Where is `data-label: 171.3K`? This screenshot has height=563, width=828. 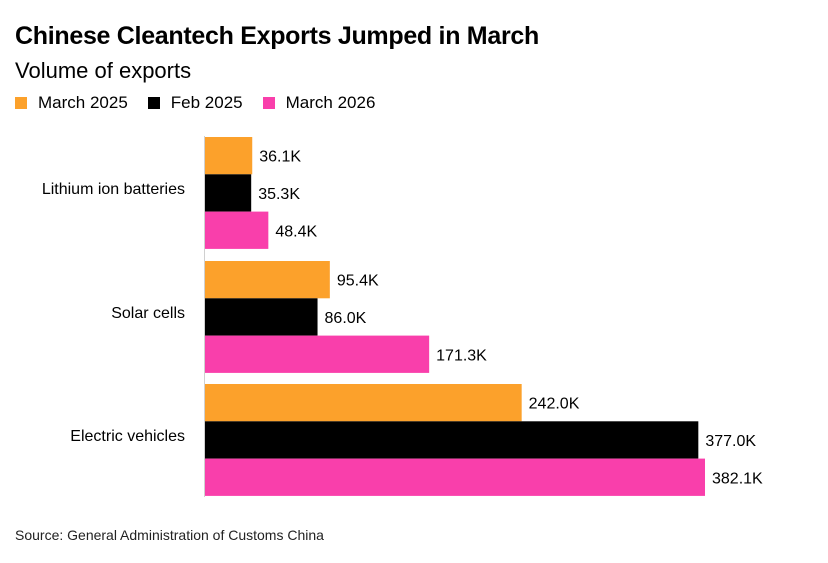 data-label: 171.3K is located at coordinates (461, 355).